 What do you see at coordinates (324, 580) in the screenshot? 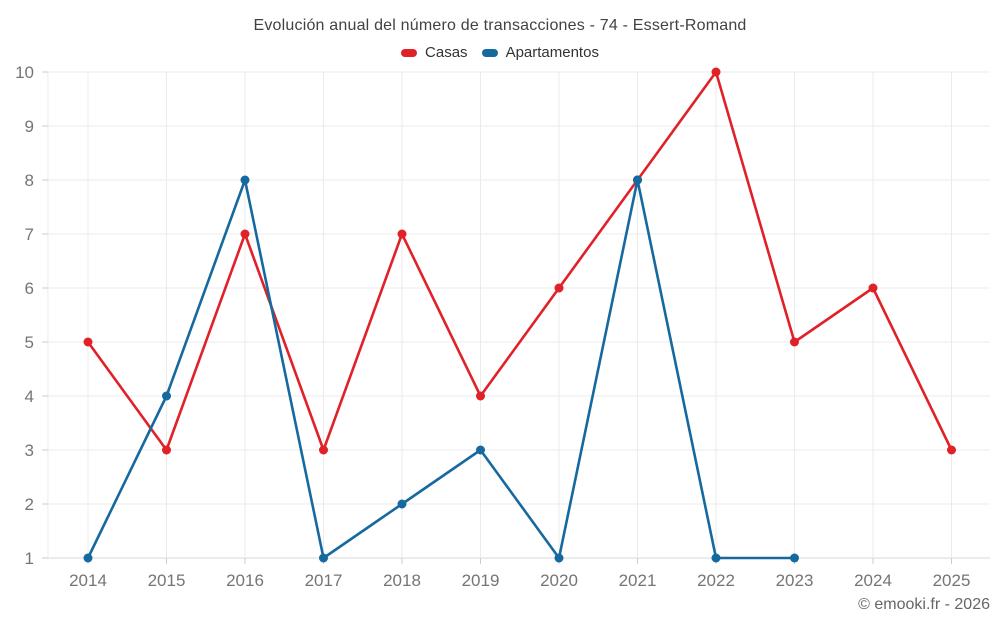
I see `x-tick-label: 2017` at bounding box center [324, 580].